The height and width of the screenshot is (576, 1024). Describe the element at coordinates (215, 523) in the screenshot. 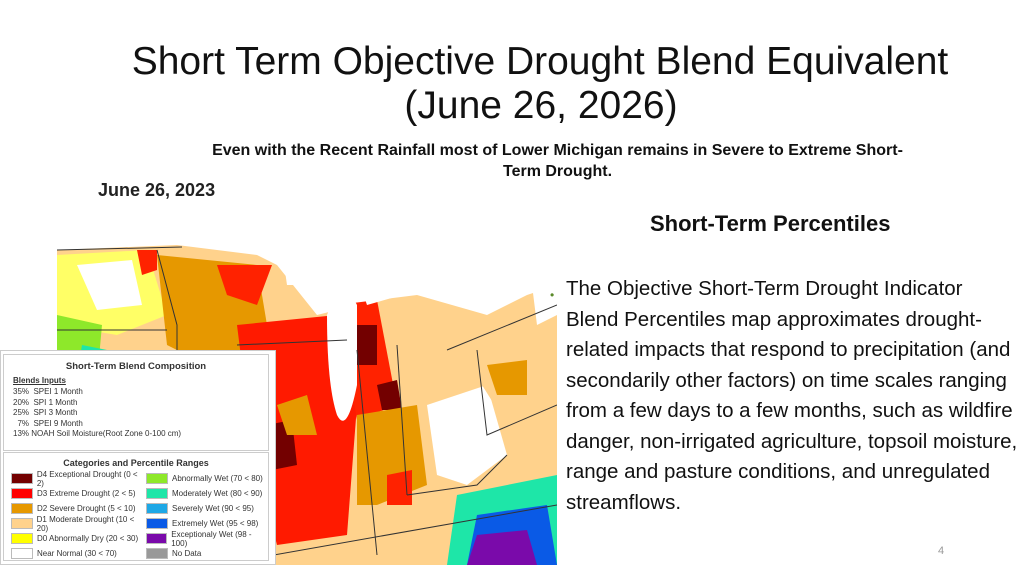

I see `legend-label: Extremely Wet (95 < 98)` at that location.